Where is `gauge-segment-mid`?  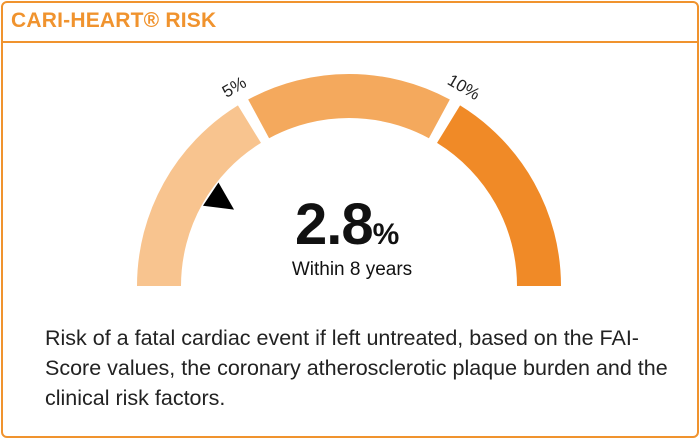
gauge-segment-mid is located at coordinates (349, 106).